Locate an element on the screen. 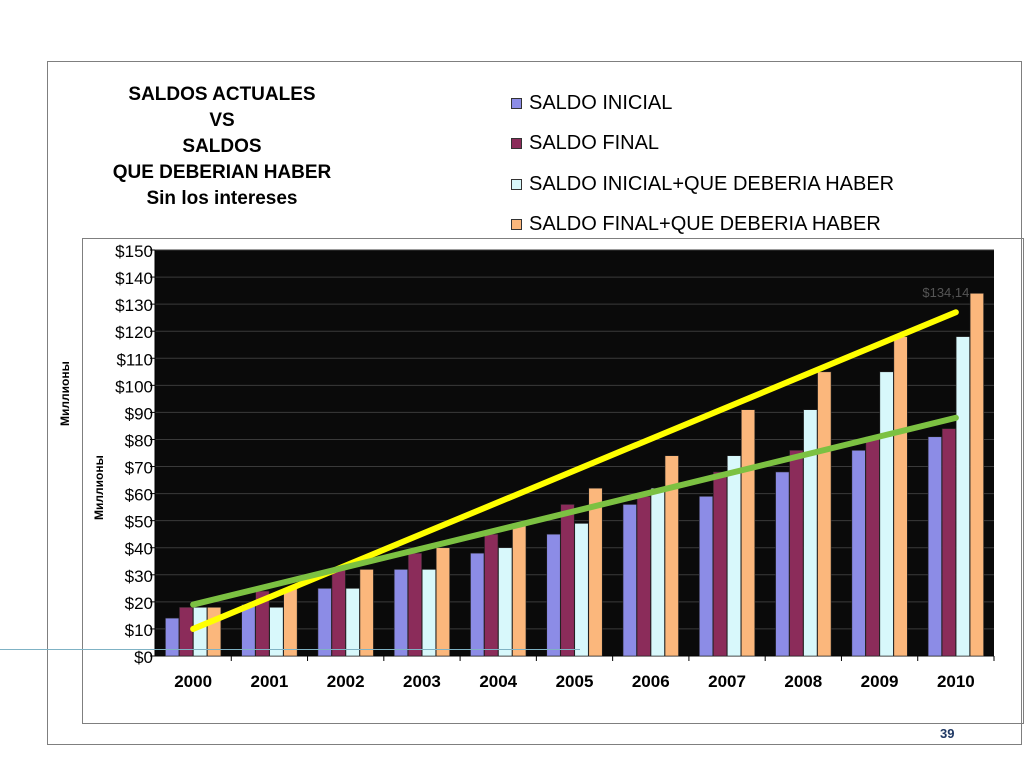 This screenshot has width=1024, height=768. x-tick-label: 2009 is located at coordinates (880, 681).